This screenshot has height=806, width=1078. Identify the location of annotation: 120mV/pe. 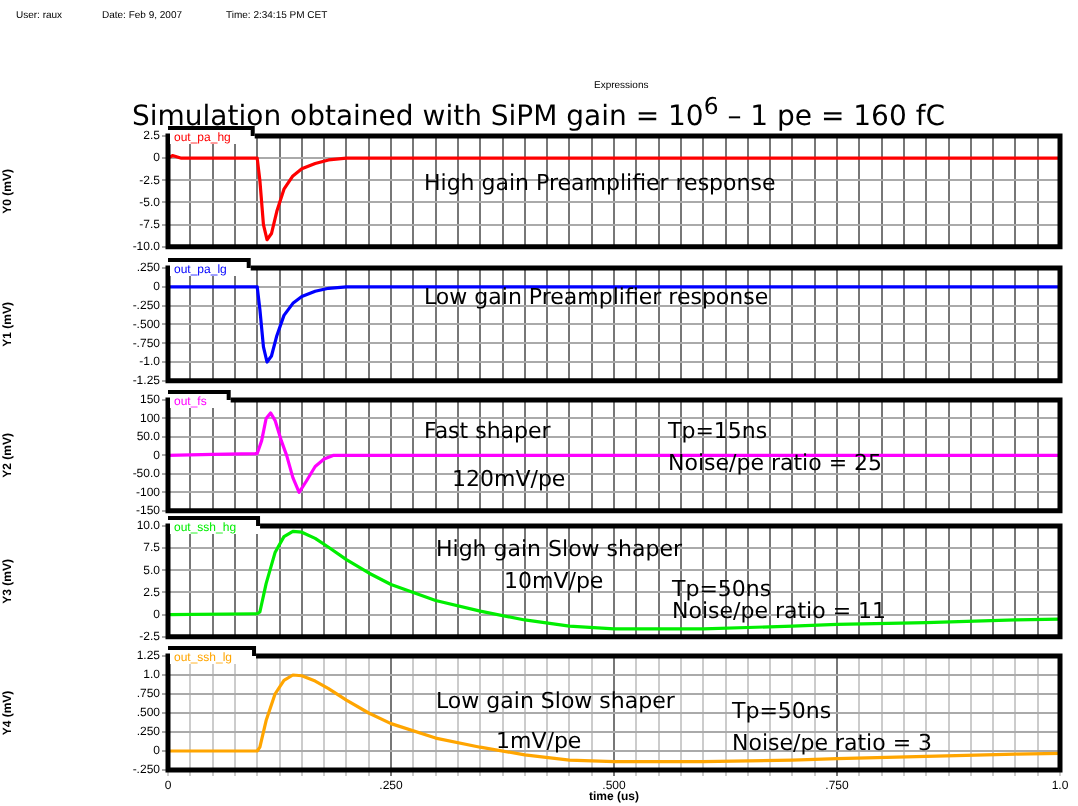
(509, 479).